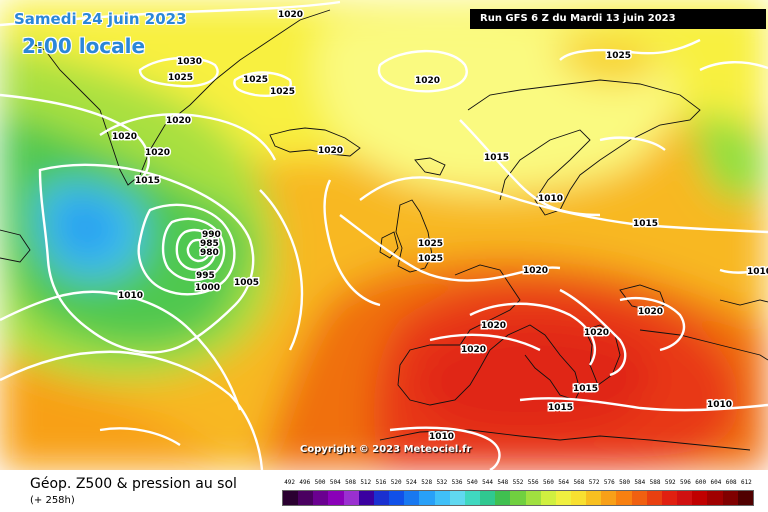 The width and height of the screenshot is (768, 512). Describe the element at coordinates (305, 482) in the screenshot. I see `legend-label: 496` at that location.